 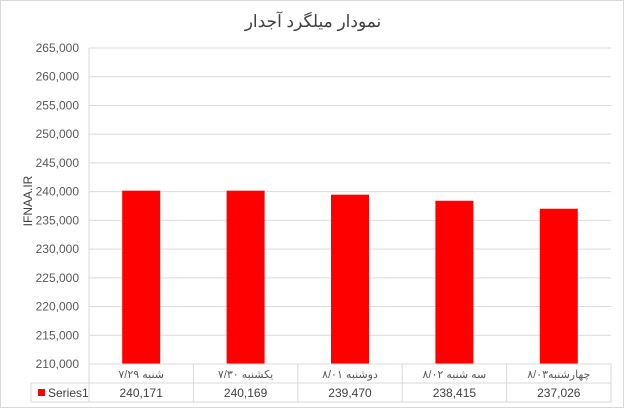 What do you see at coordinates (58, 77) in the screenshot?
I see `y-tick-label: 260,000` at bounding box center [58, 77].